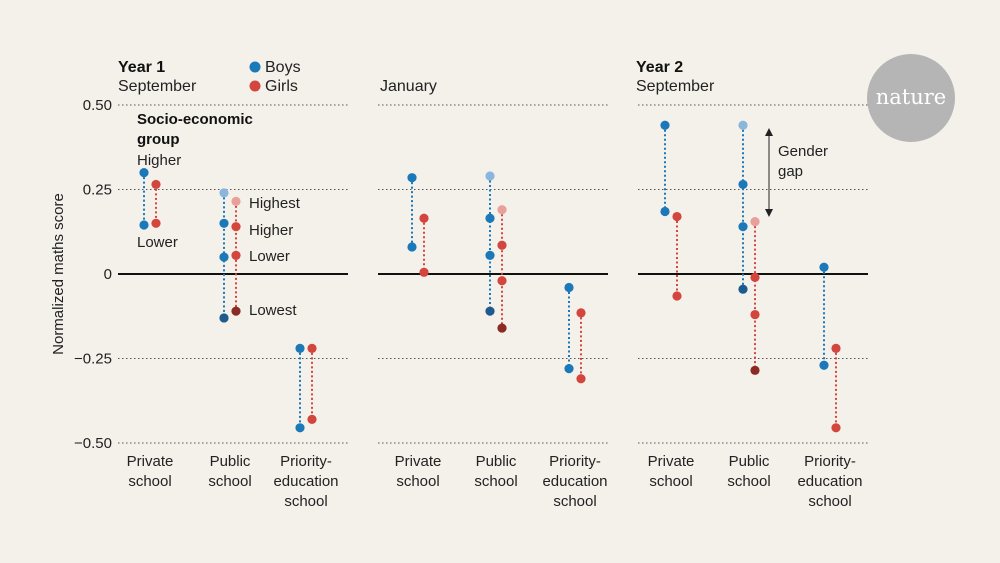 Image resolution: width=1000 pixels, height=563 pixels. What do you see at coordinates (269, 256) in the screenshot?
I see `ses-lower-label-public: Lower` at bounding box center [269, 256].